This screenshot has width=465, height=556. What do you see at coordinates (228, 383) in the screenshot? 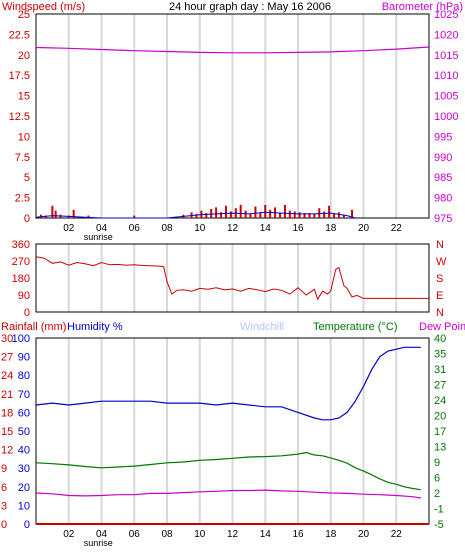
I see `humidity-line` at bounding box center [228, 383].